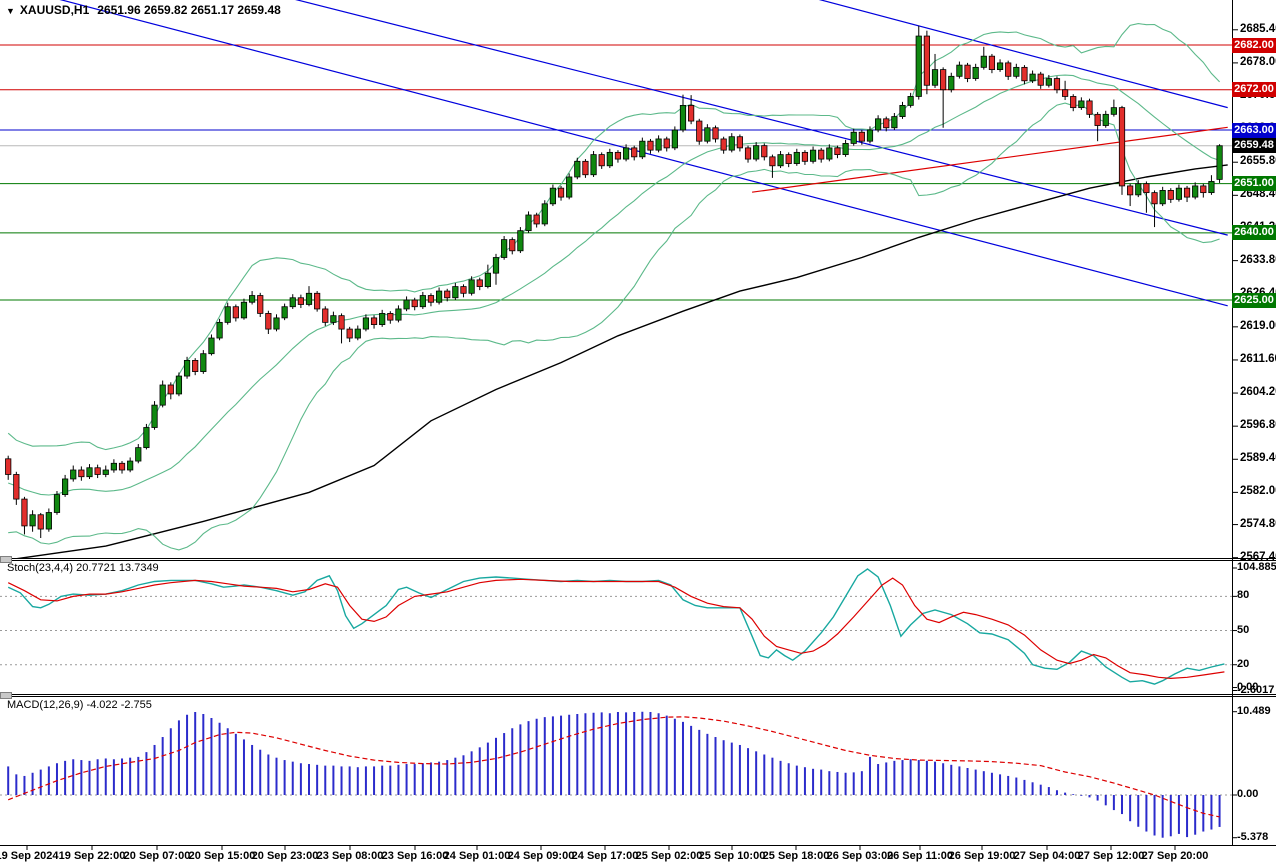 The height and width of the screenshot is (867, 1276). Describe the element at coordinates (796, 856) in the screenshot. I see `time-label: 25 Sep 18:00` at that location.